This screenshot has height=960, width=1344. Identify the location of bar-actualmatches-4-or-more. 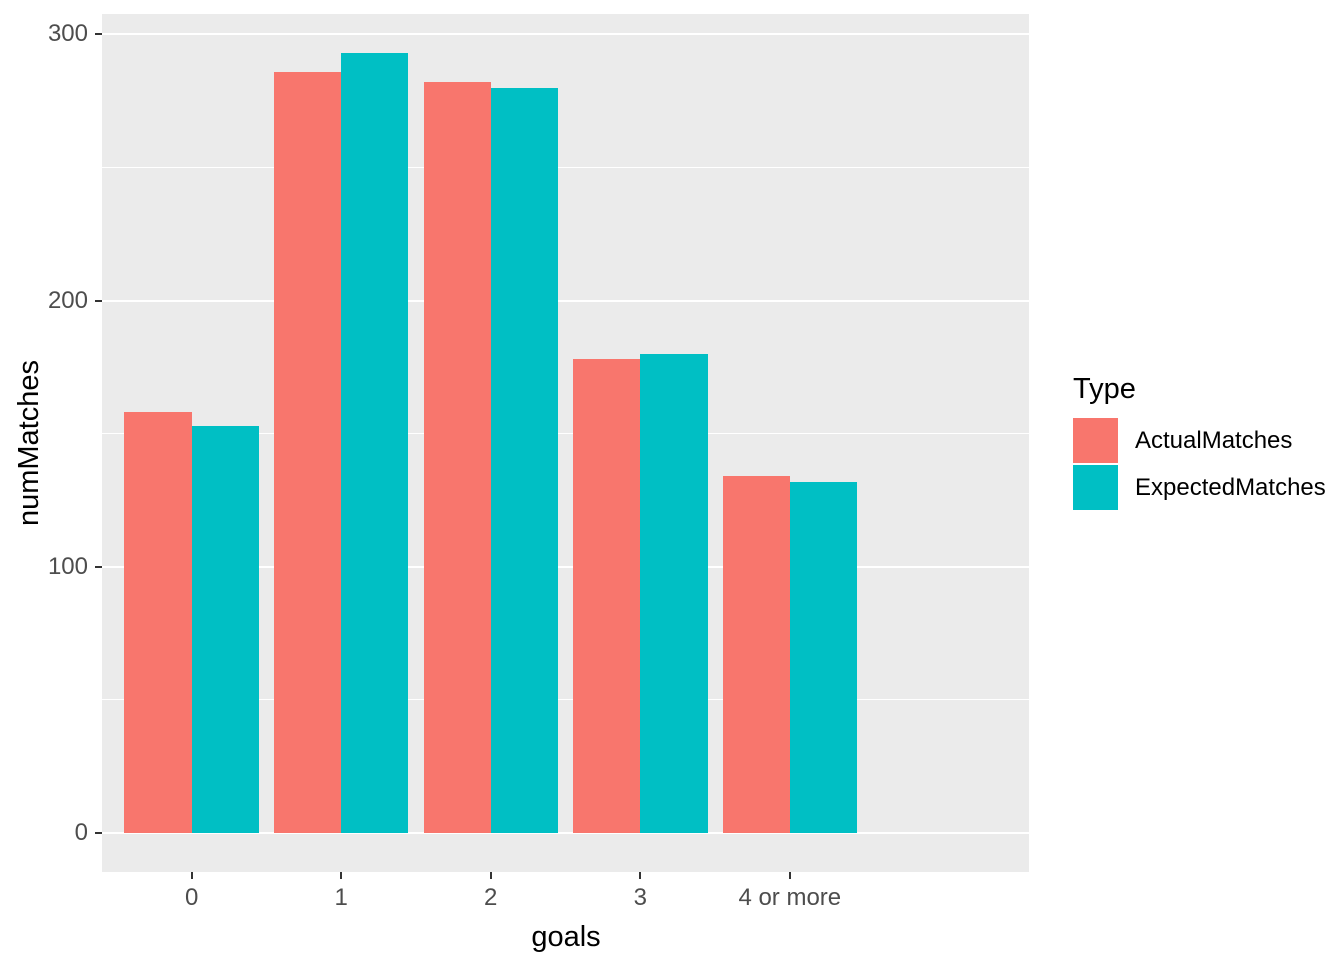
(756, 654).